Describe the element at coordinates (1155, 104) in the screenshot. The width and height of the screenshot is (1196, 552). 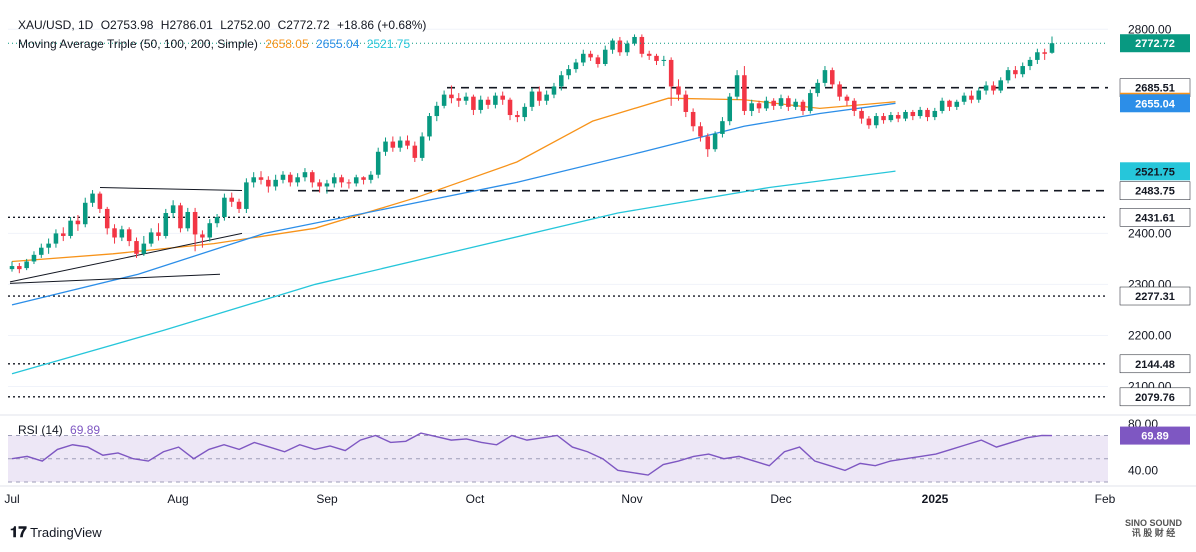
I see `price-label-text: 2655.04` at that location.